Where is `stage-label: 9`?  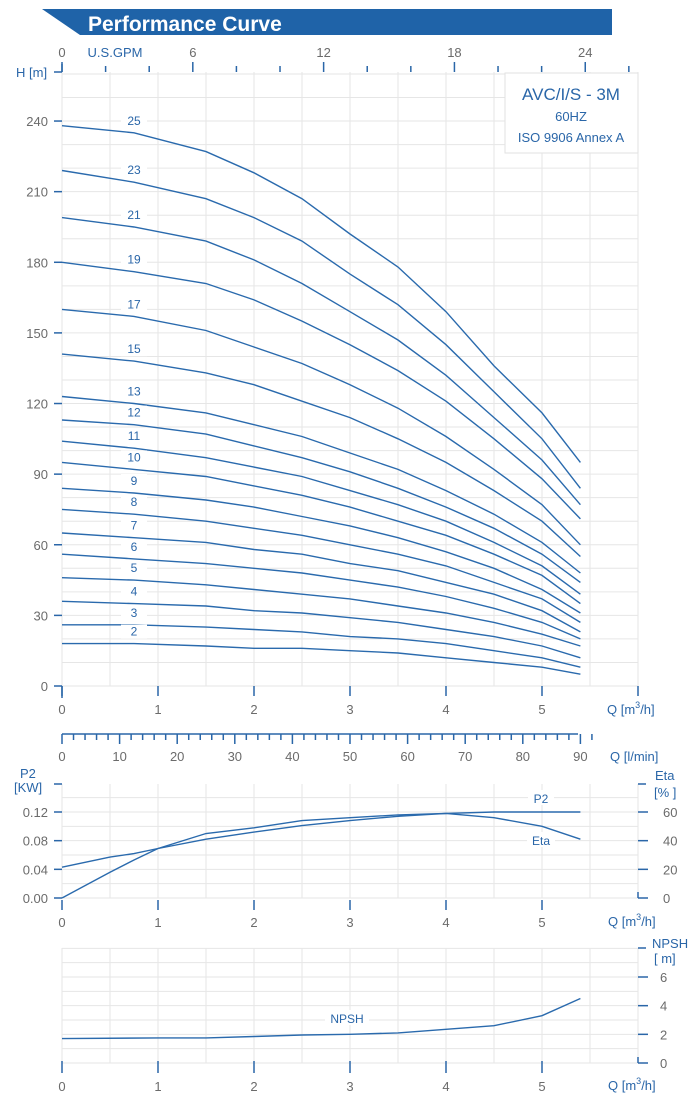
stage-label: 9 is located at coordinates (134, 481).